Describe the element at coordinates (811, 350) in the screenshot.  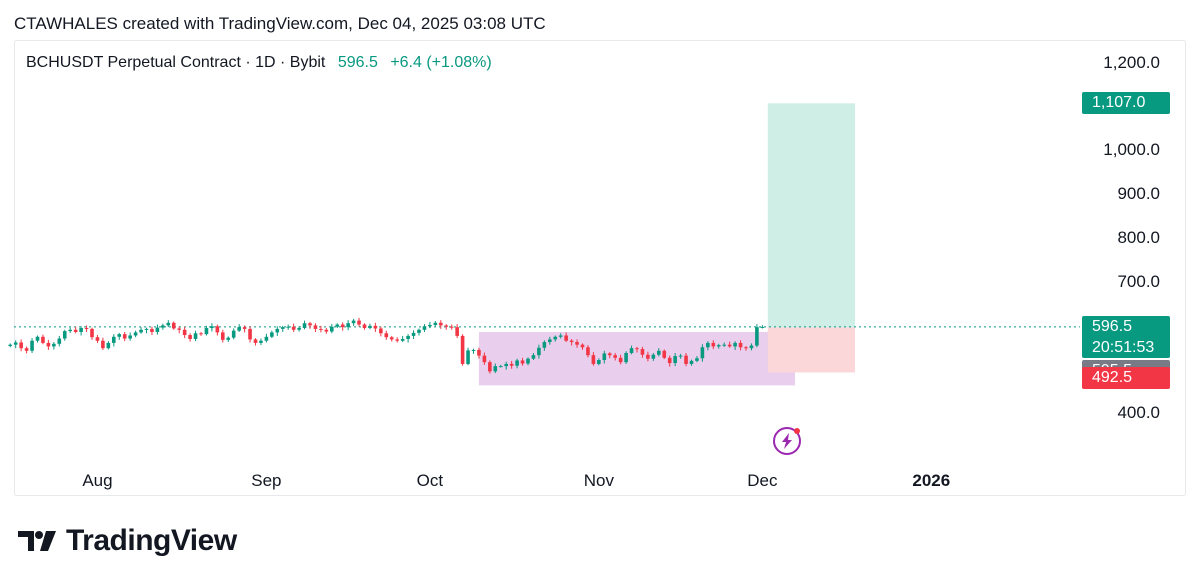
I see `loss-zone` at that location.